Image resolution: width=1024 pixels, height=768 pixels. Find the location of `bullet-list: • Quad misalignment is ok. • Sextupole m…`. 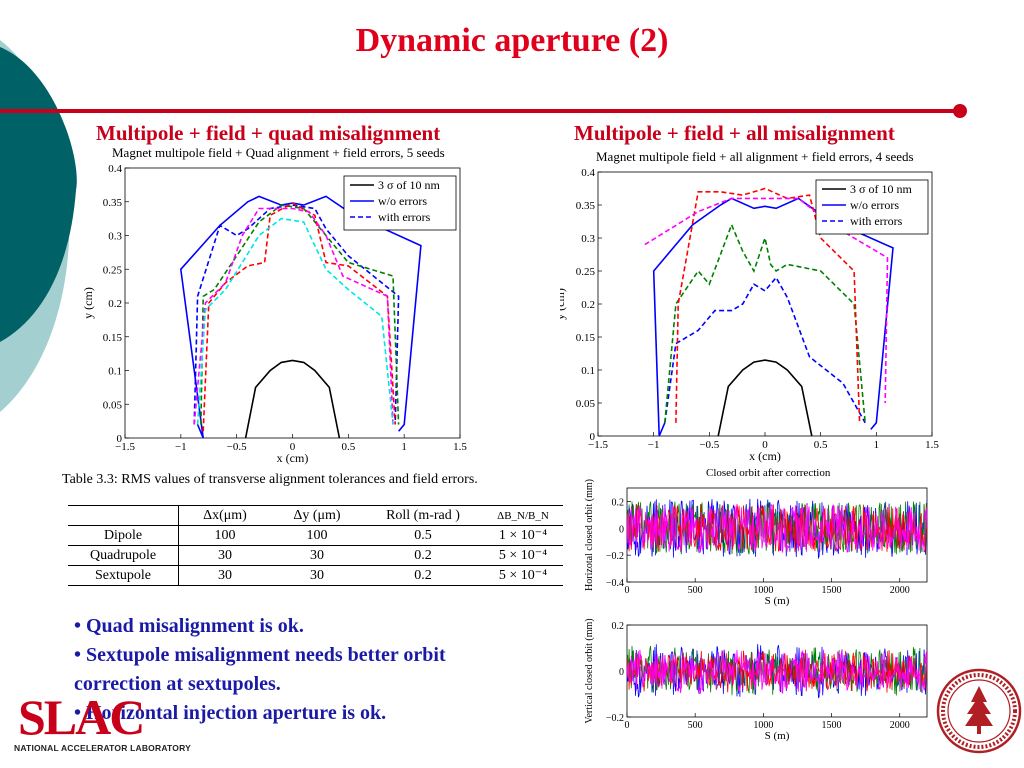

bullet-list: • Quad misalignment is ok. • Sextupole m… is located at coordinates (294, 670).